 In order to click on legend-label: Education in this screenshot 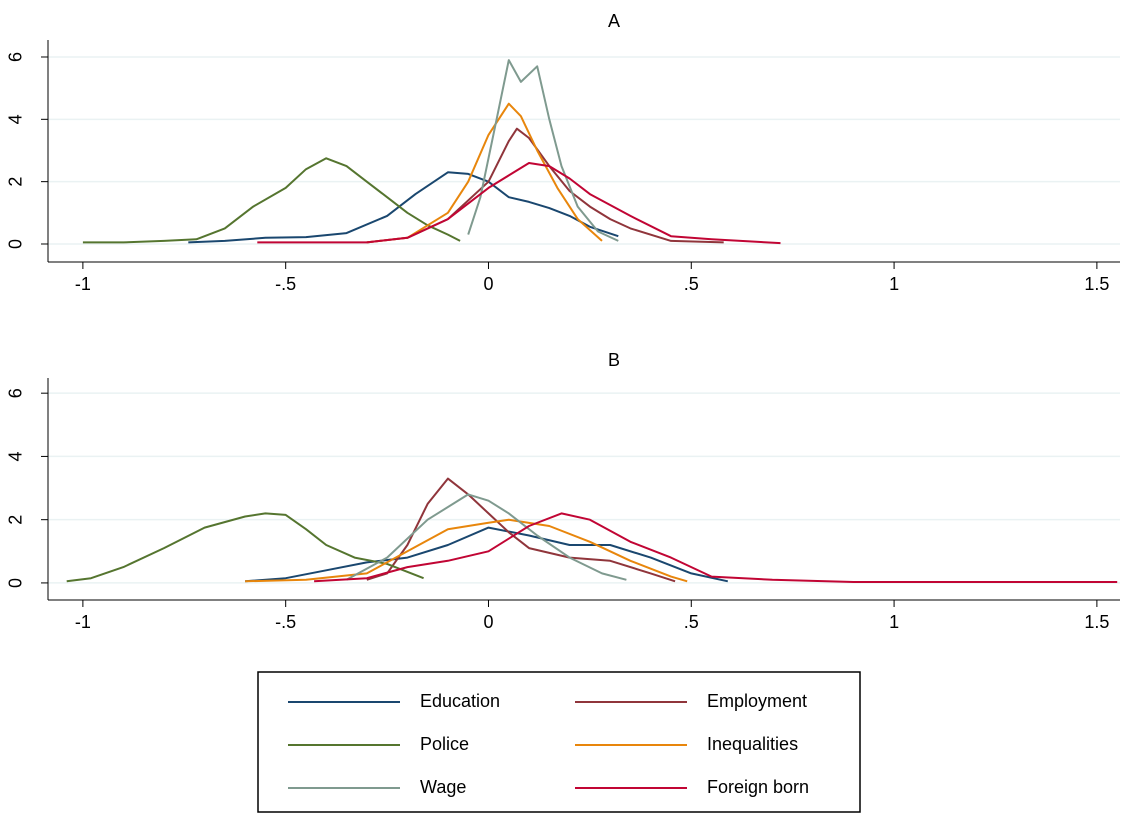, I will do `click(460, 701)`.